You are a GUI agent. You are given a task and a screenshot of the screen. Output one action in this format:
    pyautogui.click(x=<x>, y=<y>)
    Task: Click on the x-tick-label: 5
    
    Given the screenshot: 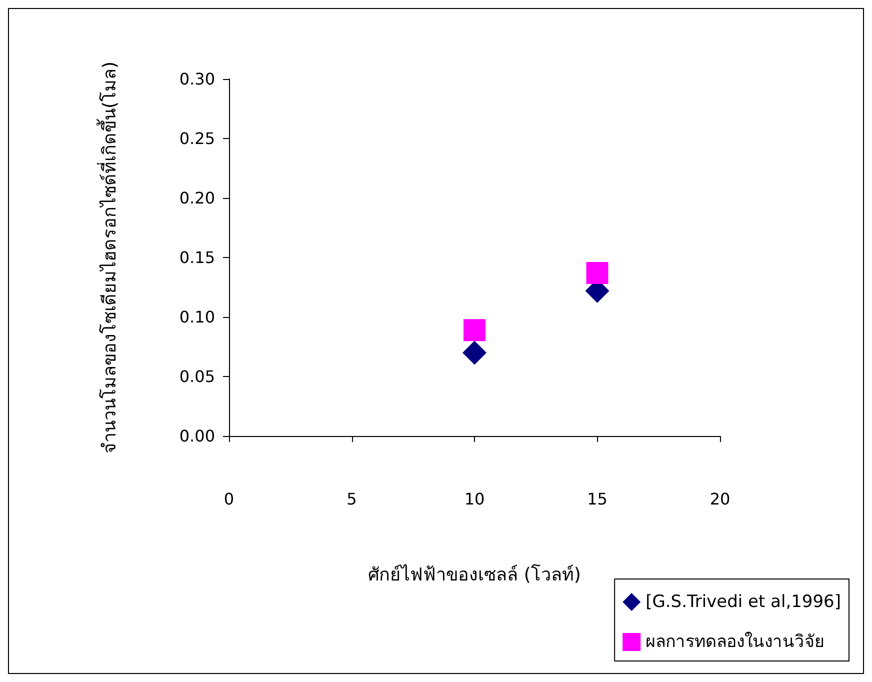 What is the action you would take?
    pyautogui.click(x=351, y=499)
    